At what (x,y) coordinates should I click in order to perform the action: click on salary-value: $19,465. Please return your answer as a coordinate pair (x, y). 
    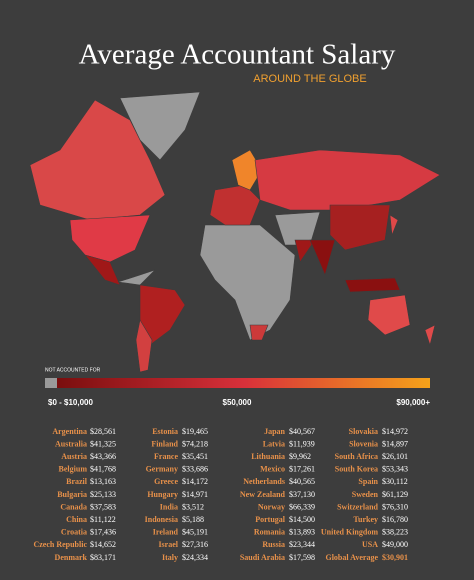
    Looking at the image, I should click on (195, 431).